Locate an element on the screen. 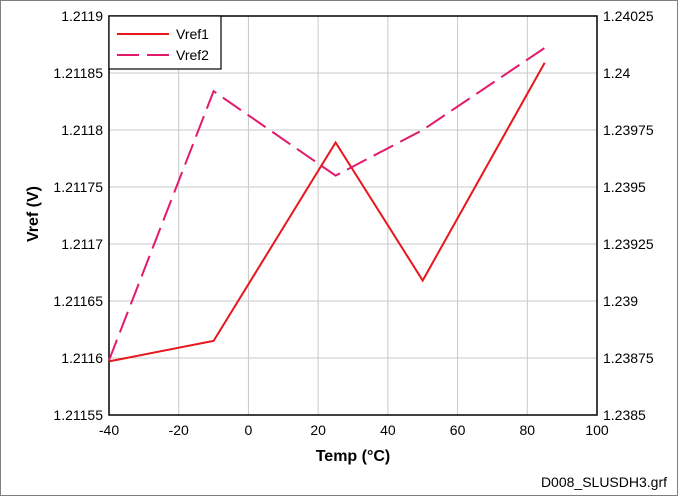  y-left-tick-label: 1.21175 is located at coordinates (78, 187).